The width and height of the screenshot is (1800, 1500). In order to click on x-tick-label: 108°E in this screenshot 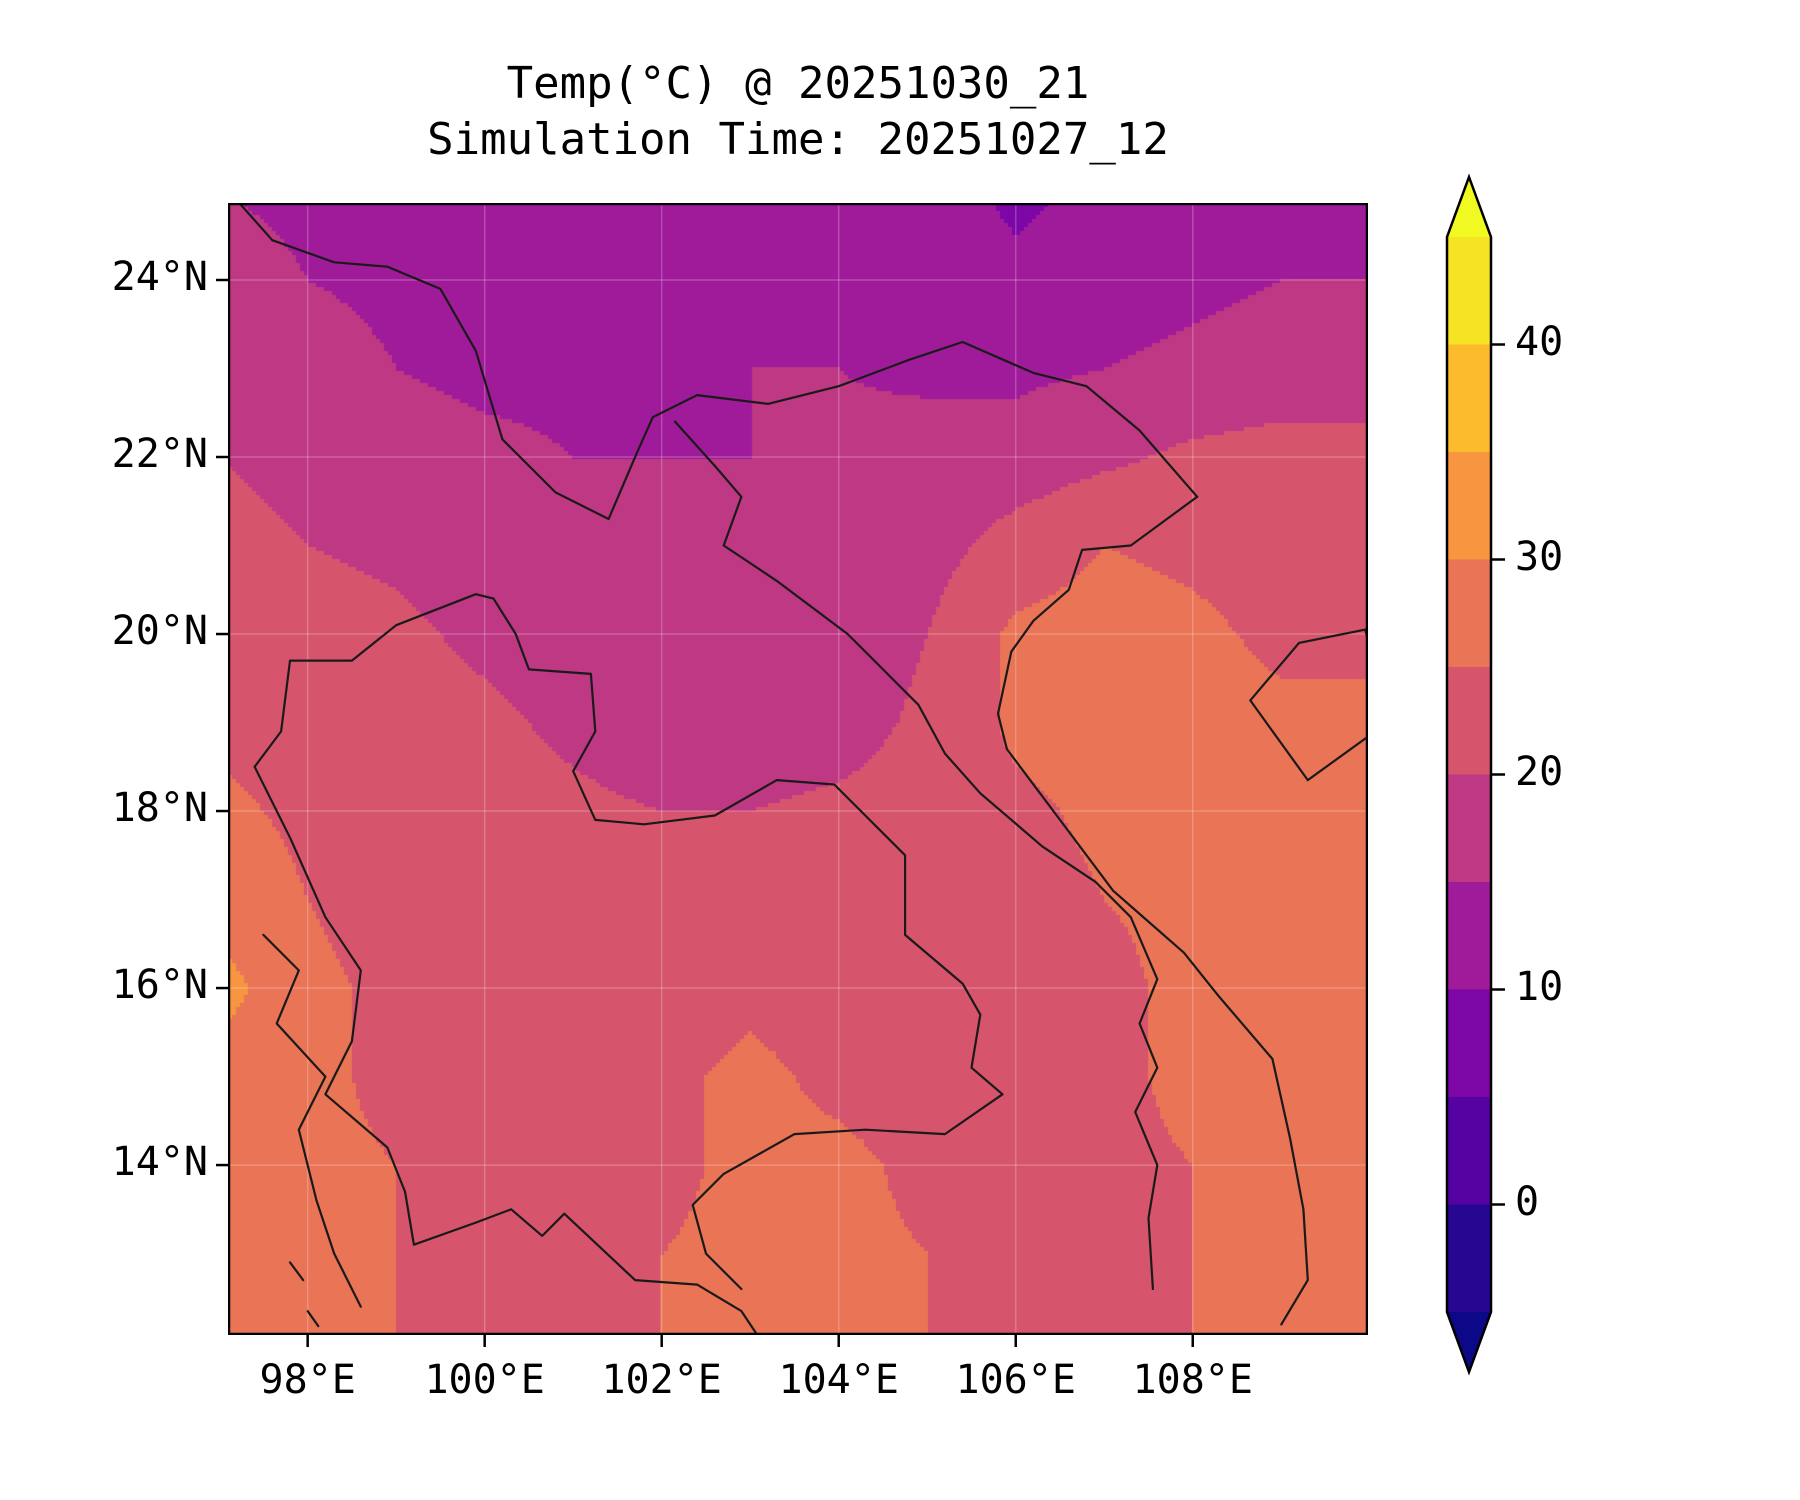, I will do `click(1192, 1380)`.